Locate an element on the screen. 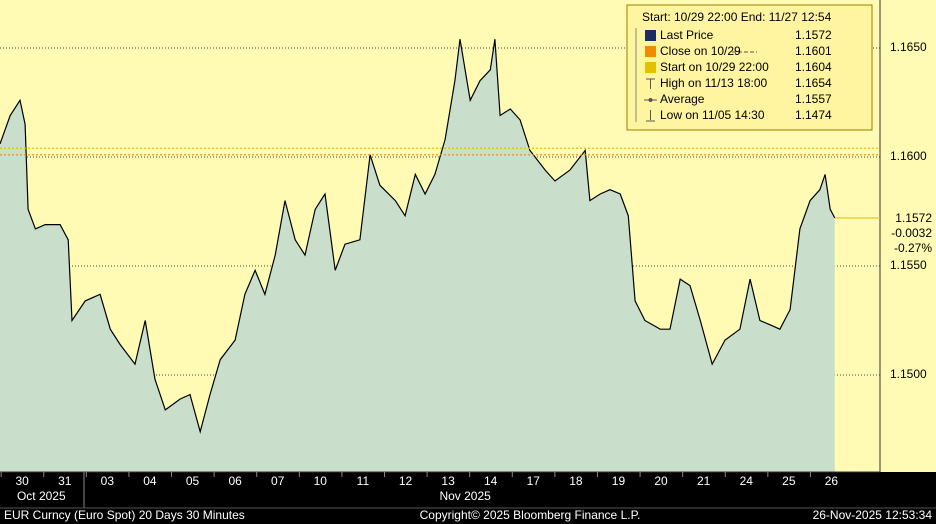  last-price: 1.1572 is located at coordinates (913, 218).